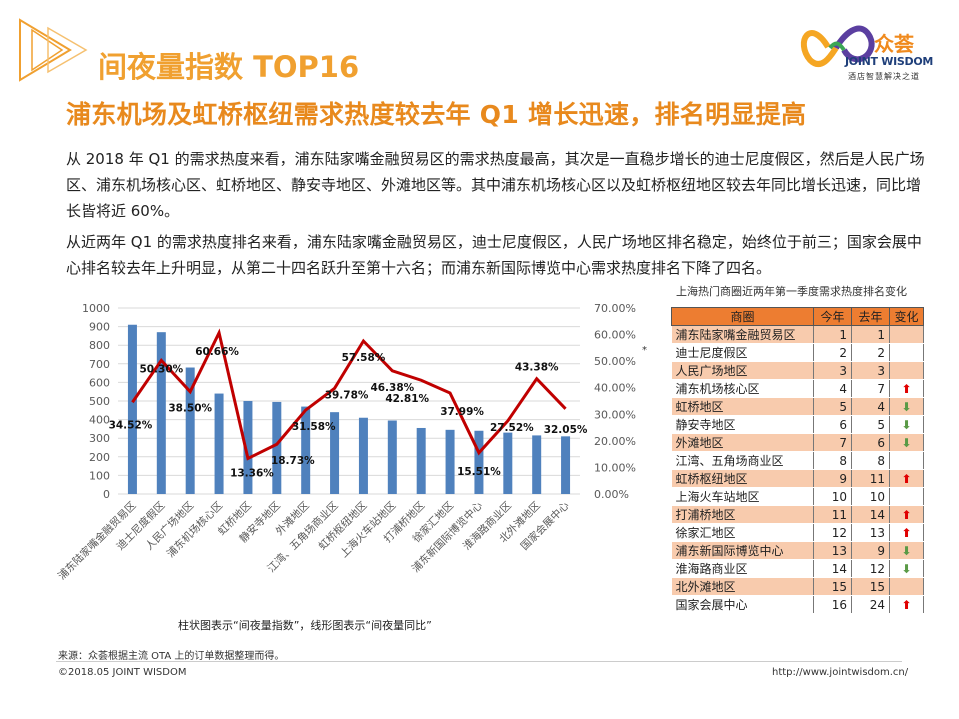  I want to click on copyright: ©2018.05 JOINT WISDOM, so click(122, 672).